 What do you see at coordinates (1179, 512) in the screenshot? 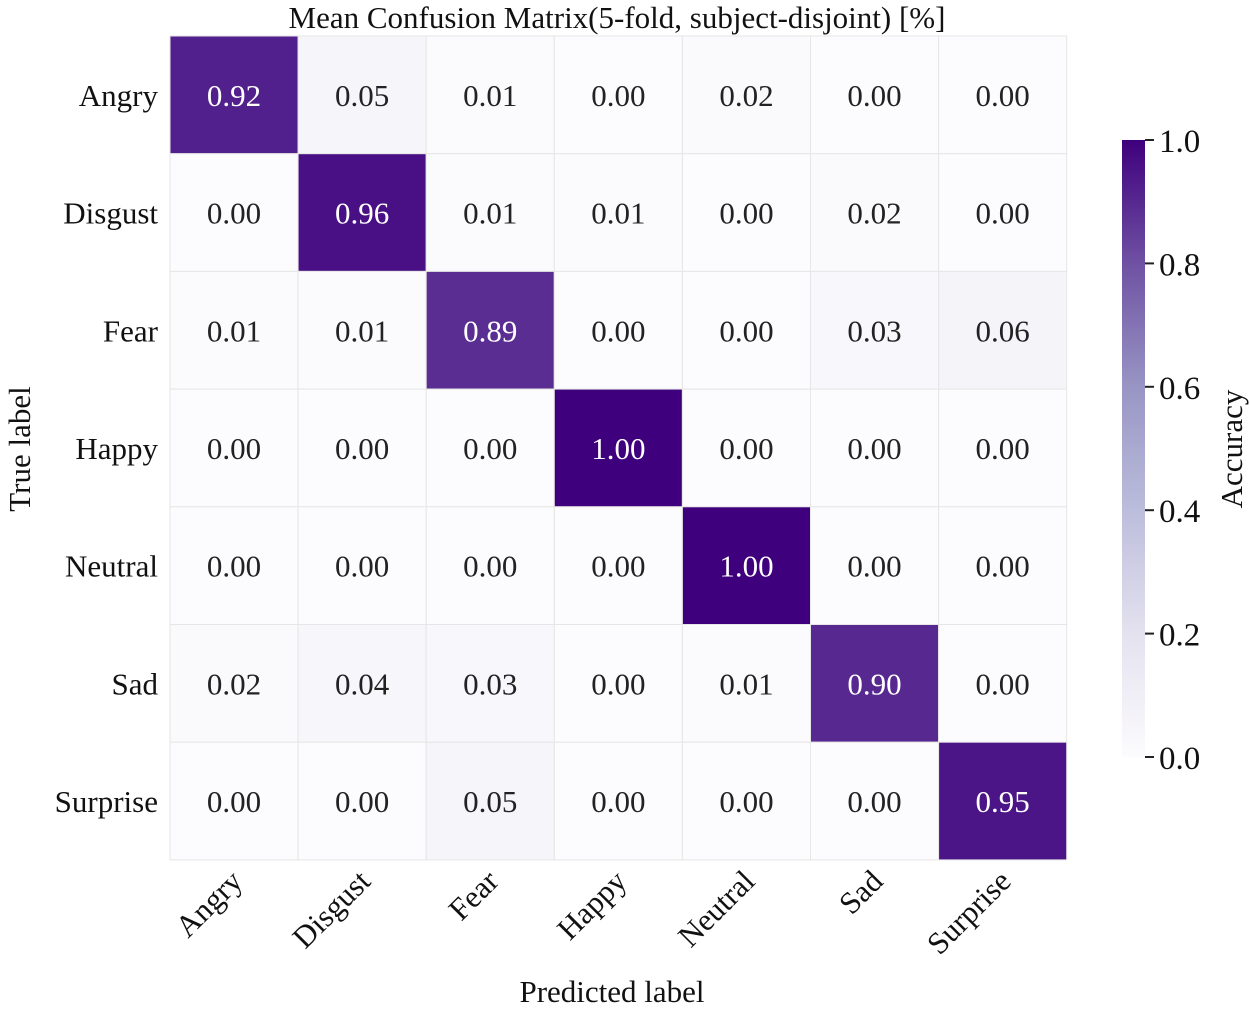
I see `colorbar-tick-label: 0.4` at bounding box center [1179, 512].